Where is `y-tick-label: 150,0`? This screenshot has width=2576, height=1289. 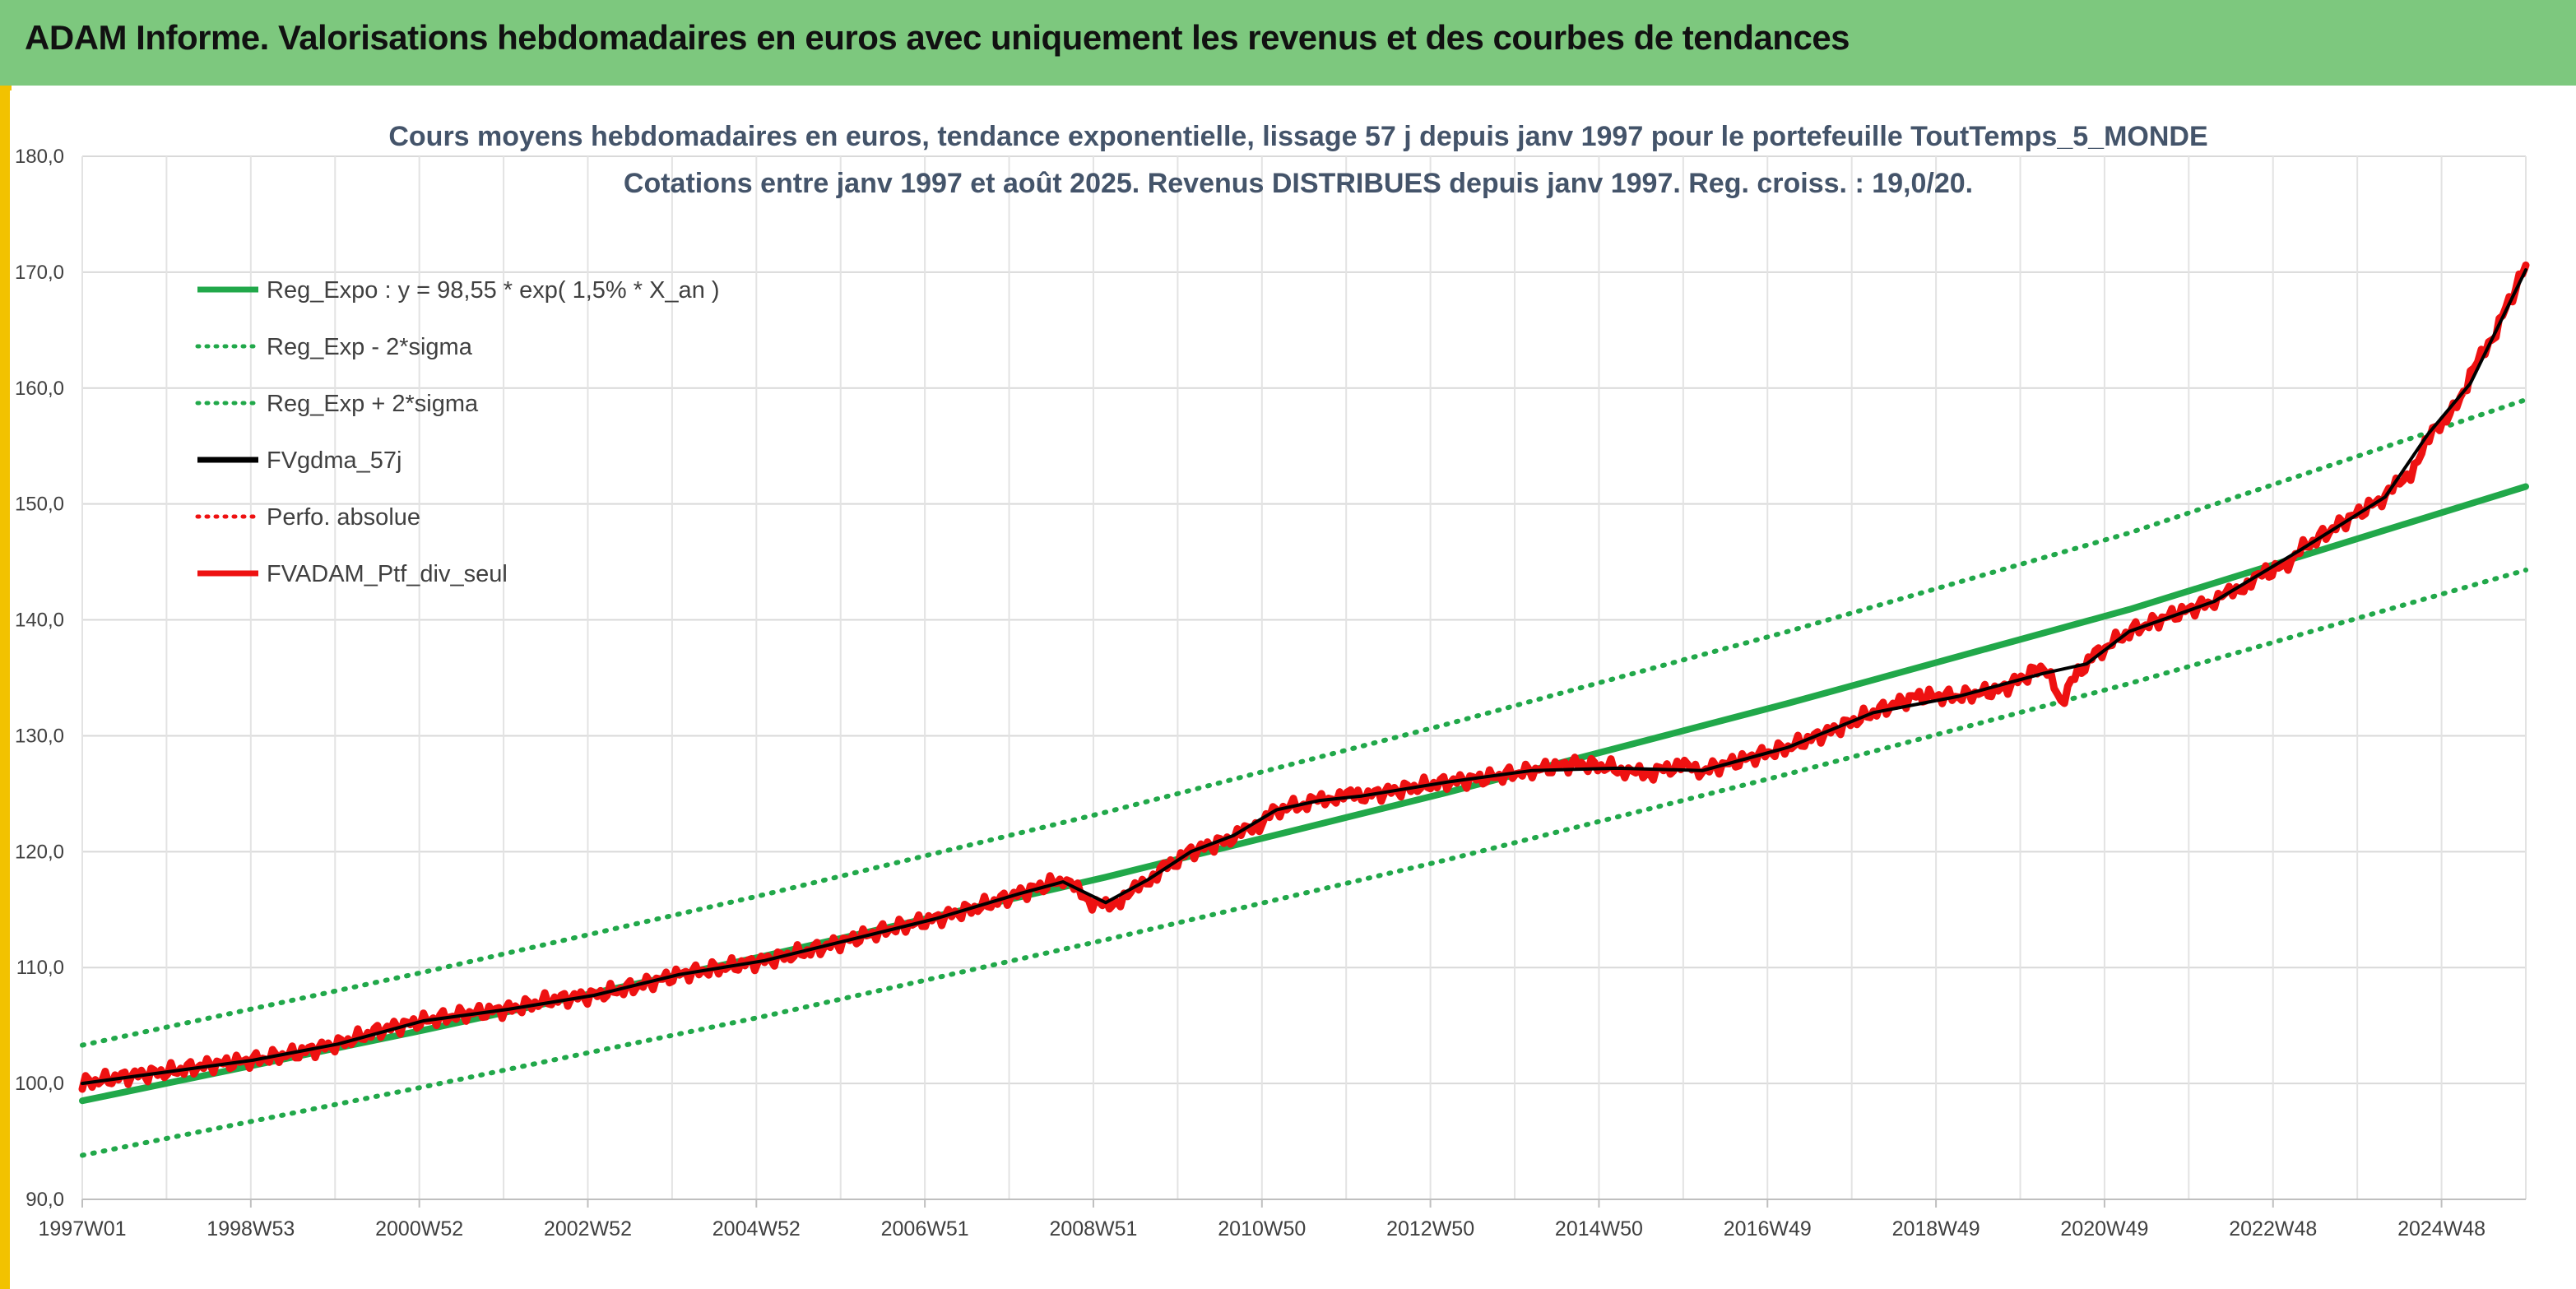
y-tick-label: 150,0 is located at coordinates (40, 505).